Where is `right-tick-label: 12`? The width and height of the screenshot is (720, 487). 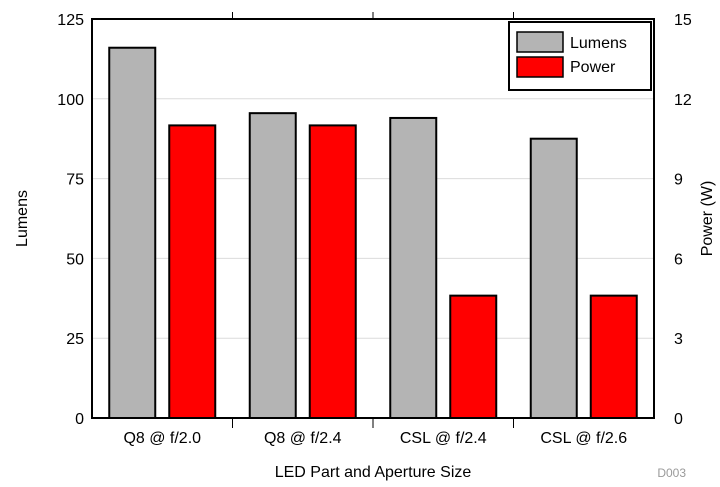 right-tick-label: 12 is located at coordinates (683, 100).